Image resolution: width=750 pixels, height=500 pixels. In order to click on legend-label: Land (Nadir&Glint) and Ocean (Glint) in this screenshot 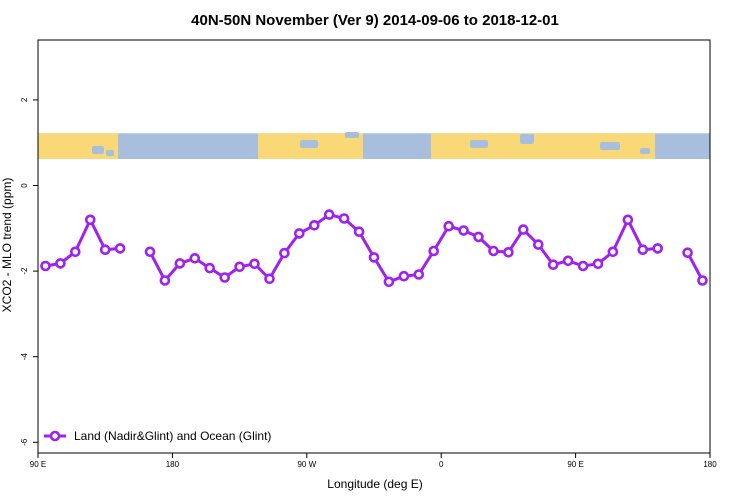, I will do `click(172, 436)`.